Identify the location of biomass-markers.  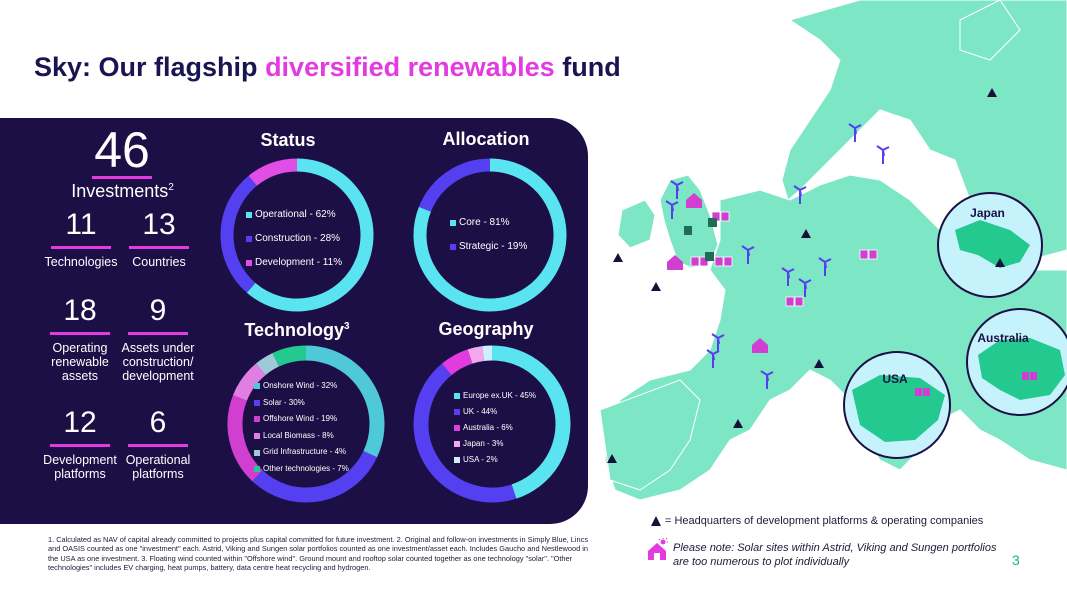
(700, 239).